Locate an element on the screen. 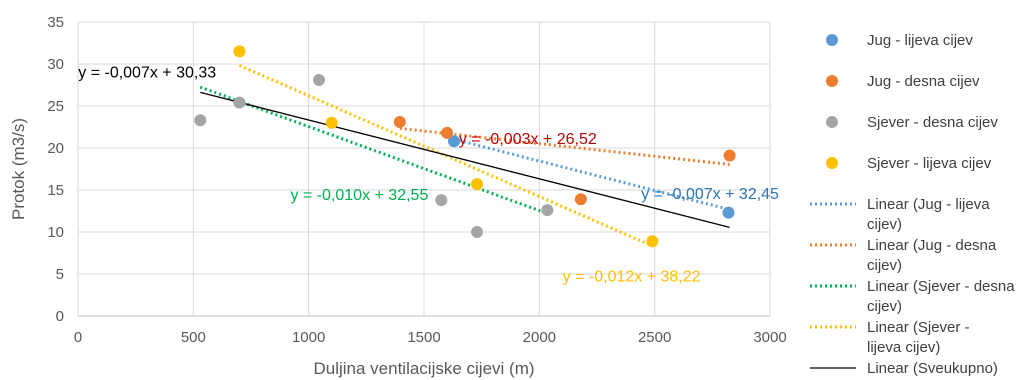  trendline-equation: y = -0,007x + 32,45 is located at coordinates (710, 194).